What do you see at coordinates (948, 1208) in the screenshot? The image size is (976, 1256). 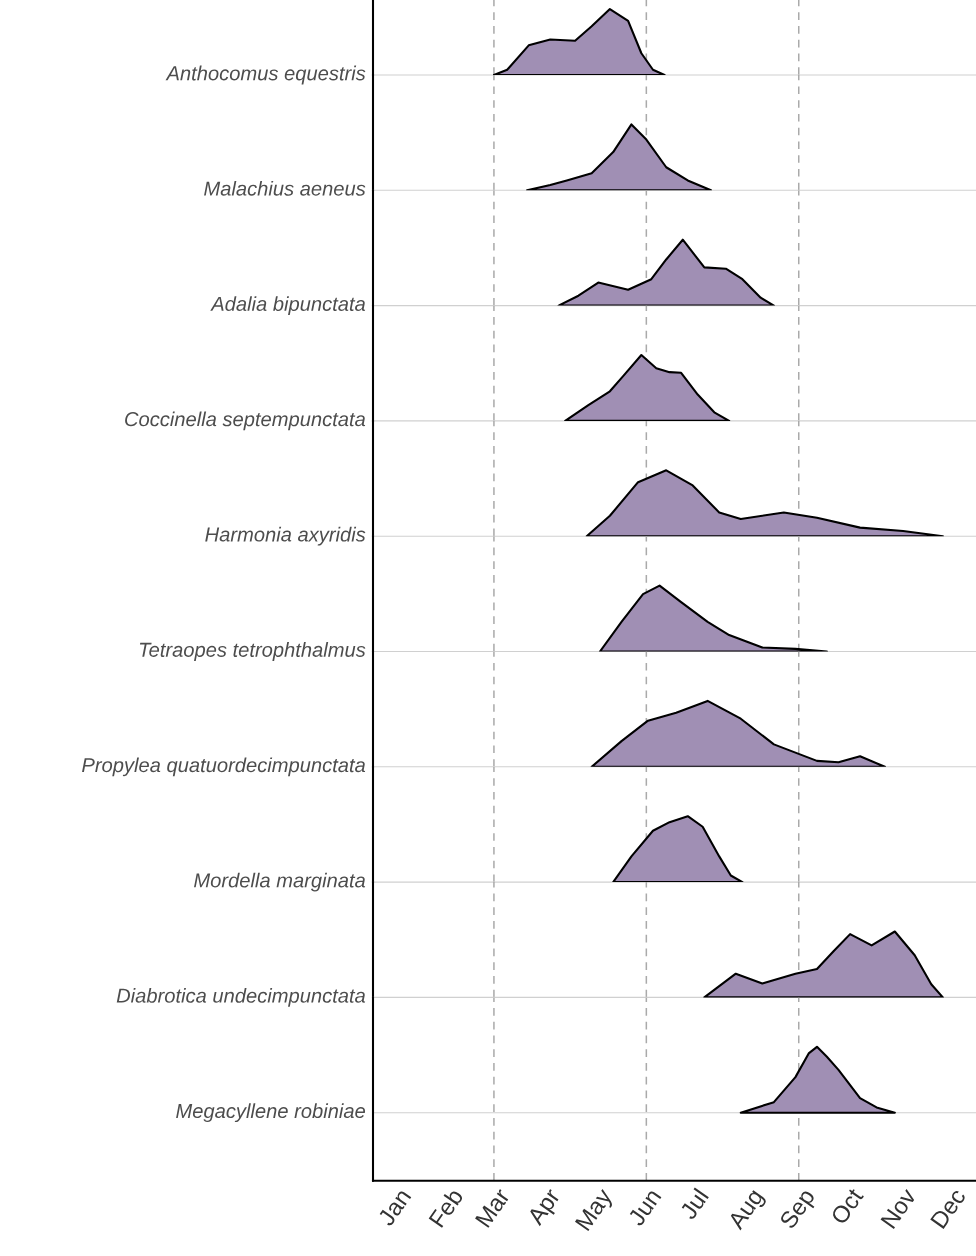 I see `x-tick-label: Dec` at bounding box center [948, 1208].